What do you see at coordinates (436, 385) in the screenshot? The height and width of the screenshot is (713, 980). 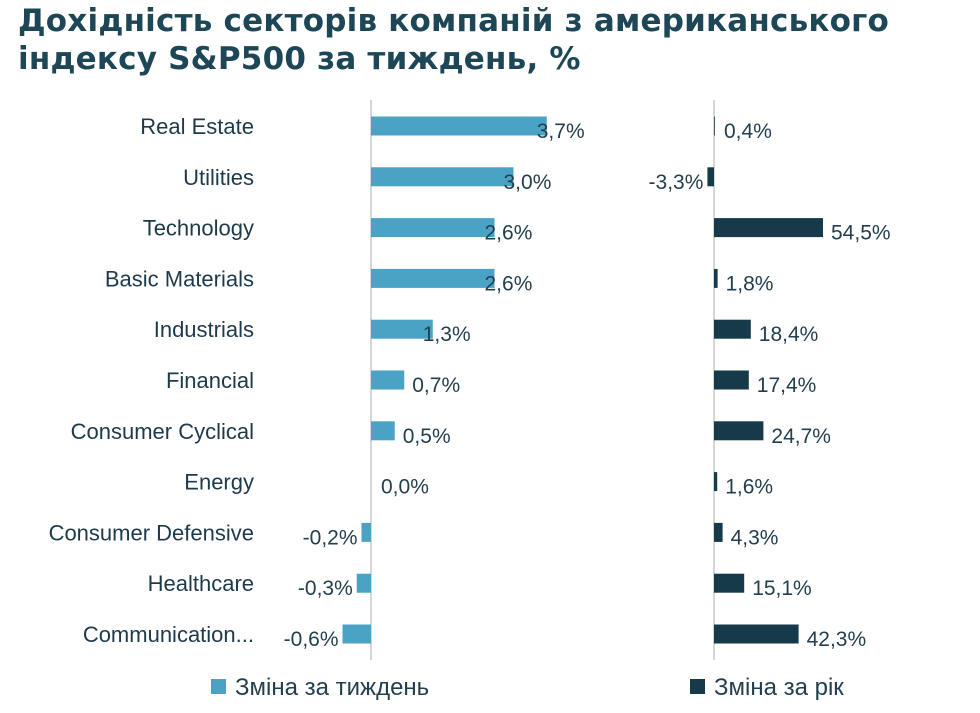 I see `data-label-week-financial: 0,7%` at bounding box center [436, 385].